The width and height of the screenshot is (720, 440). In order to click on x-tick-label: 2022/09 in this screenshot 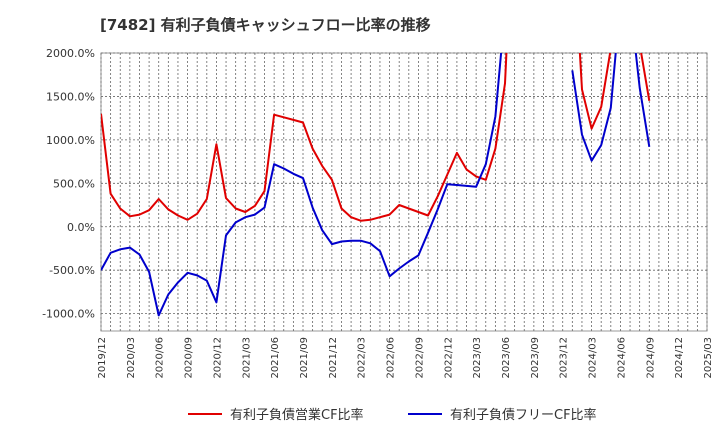, I will do `click(419, 358)`.